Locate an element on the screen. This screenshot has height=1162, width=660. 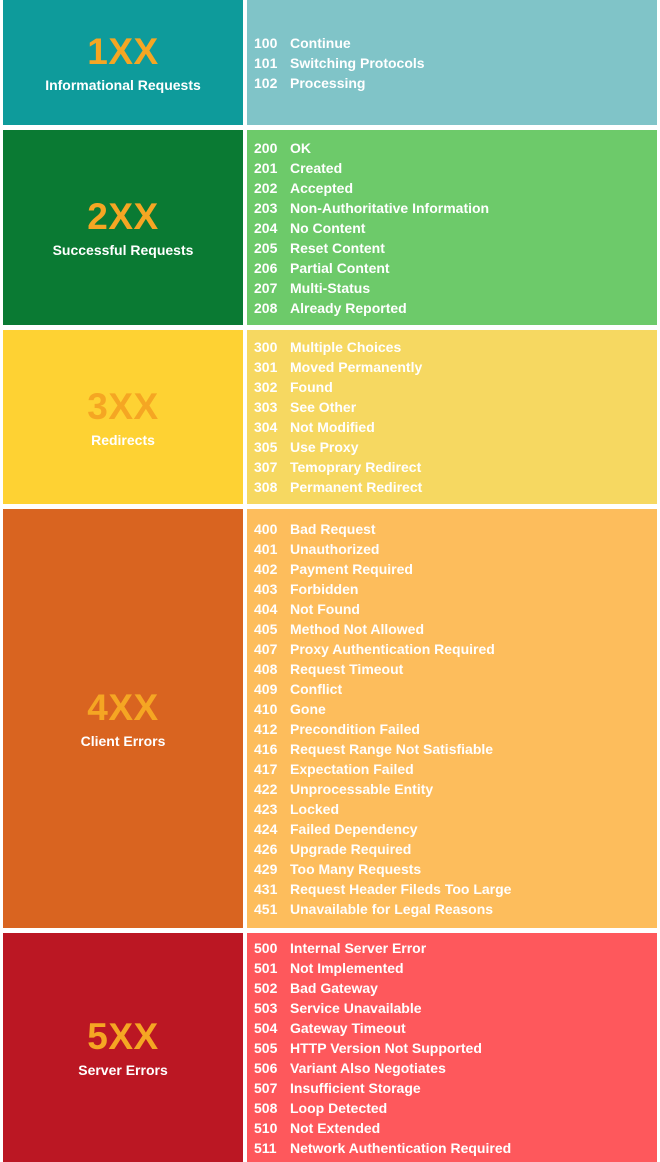
status-code-text: Found is located at coordinates (311, 387).